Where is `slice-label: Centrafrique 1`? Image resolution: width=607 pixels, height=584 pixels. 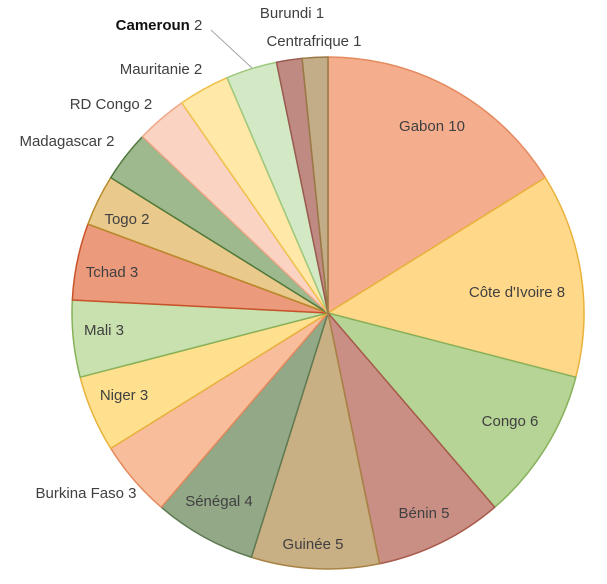 slice-label: Centrafrique 1 is located at coordinates (313, 41).